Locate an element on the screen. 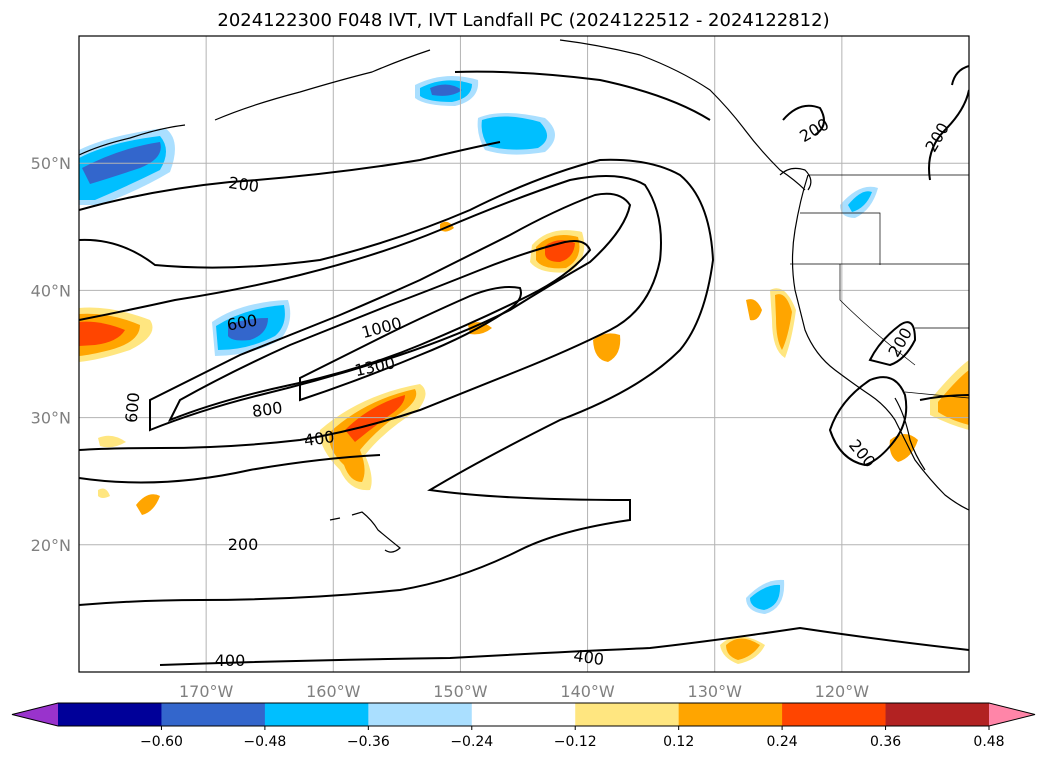 Image resolution: width=1047 pixels, height=765 pixels. lon-tick-label-3: 140°W is located at coordinates (587, 691).